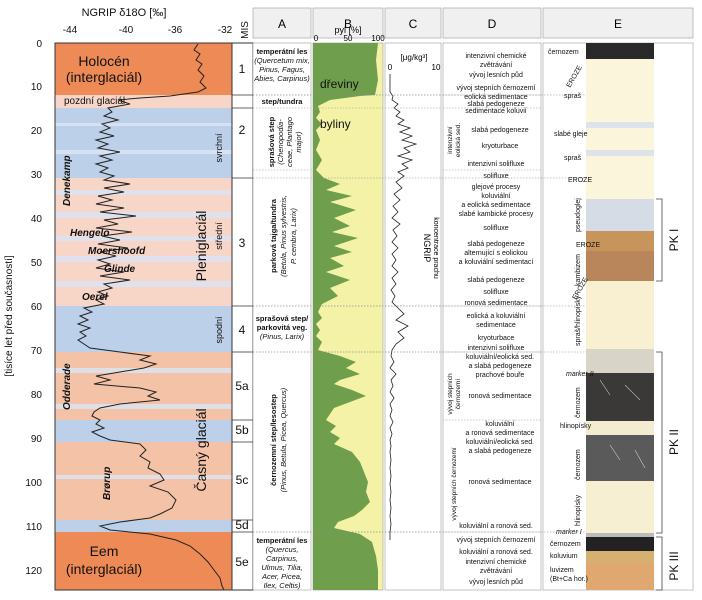 This screenshot has width=702, height=600. Describe the element at coordinates (427, 248) in the screenshot. I see `ngrip-vertical-label: NGRIP` at that location.